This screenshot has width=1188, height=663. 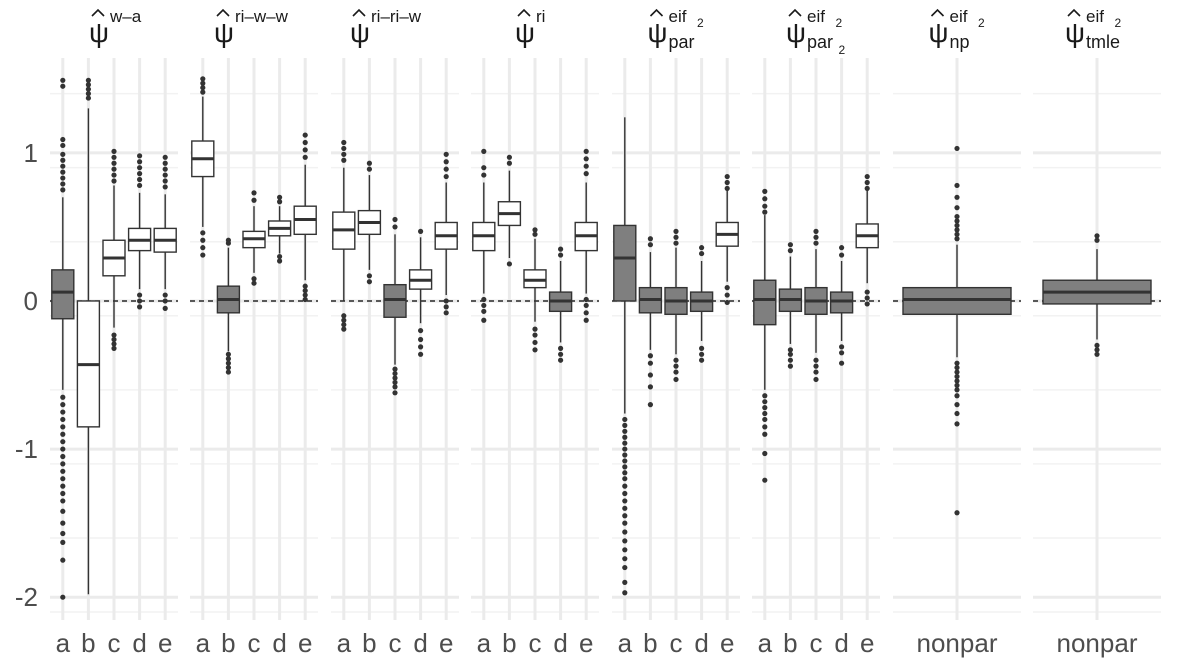 I want to click on panel-title: ψw–a, so click(x=115, y=27).